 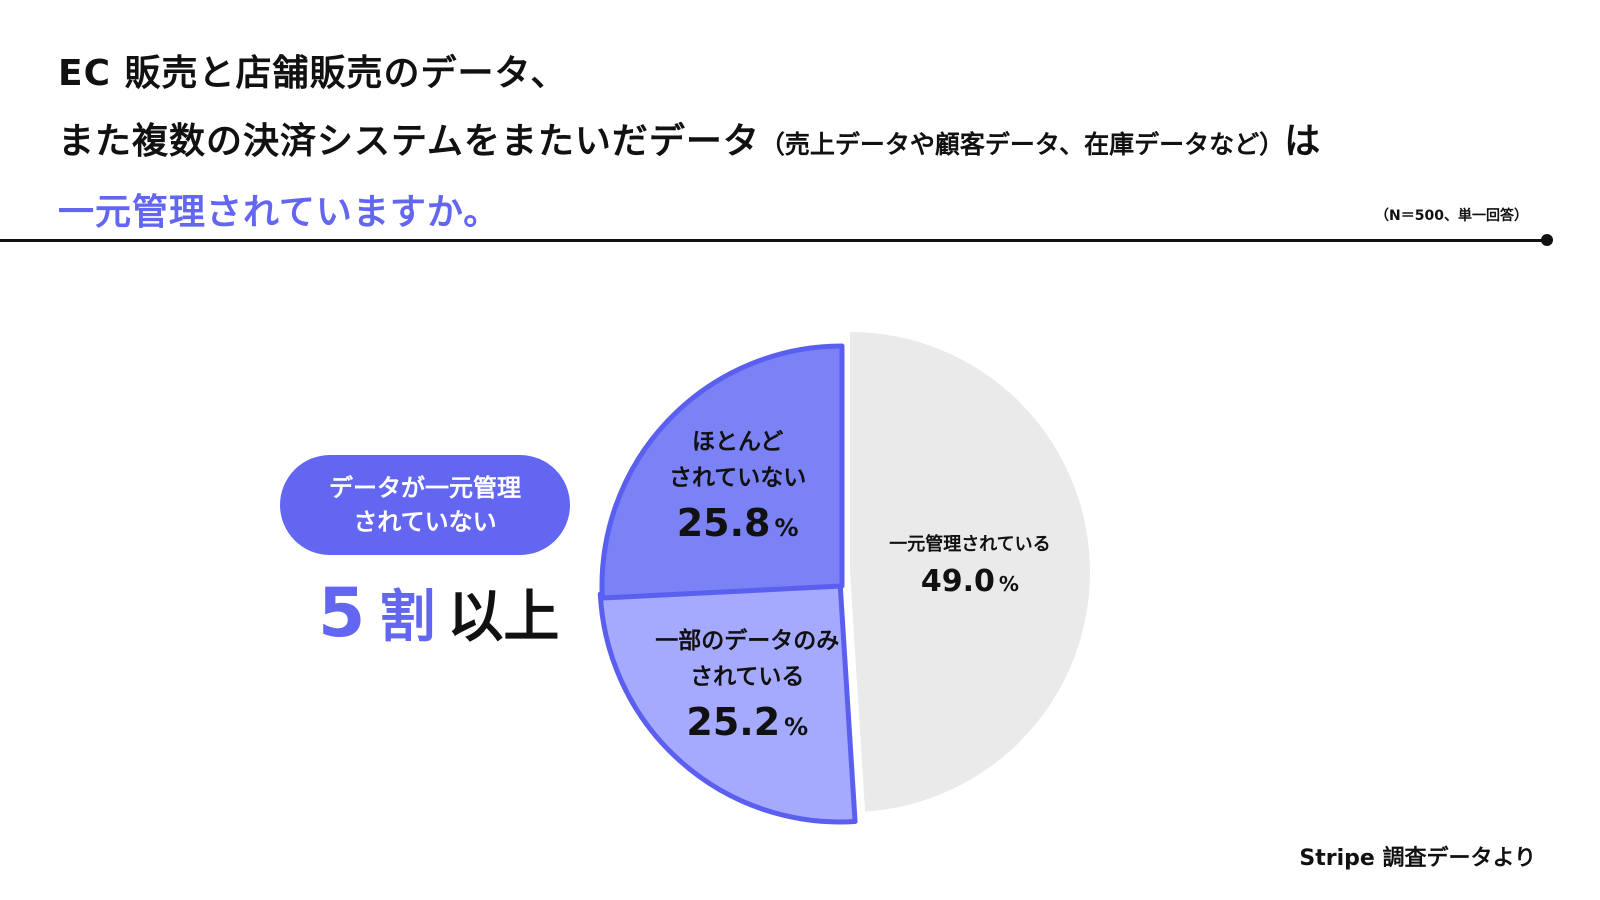 What do you see at coordinates (279, 212) in the screenshot?
I see `title-line-3-accent: 一元管理されていますか。` at bounding box center [279, 212].